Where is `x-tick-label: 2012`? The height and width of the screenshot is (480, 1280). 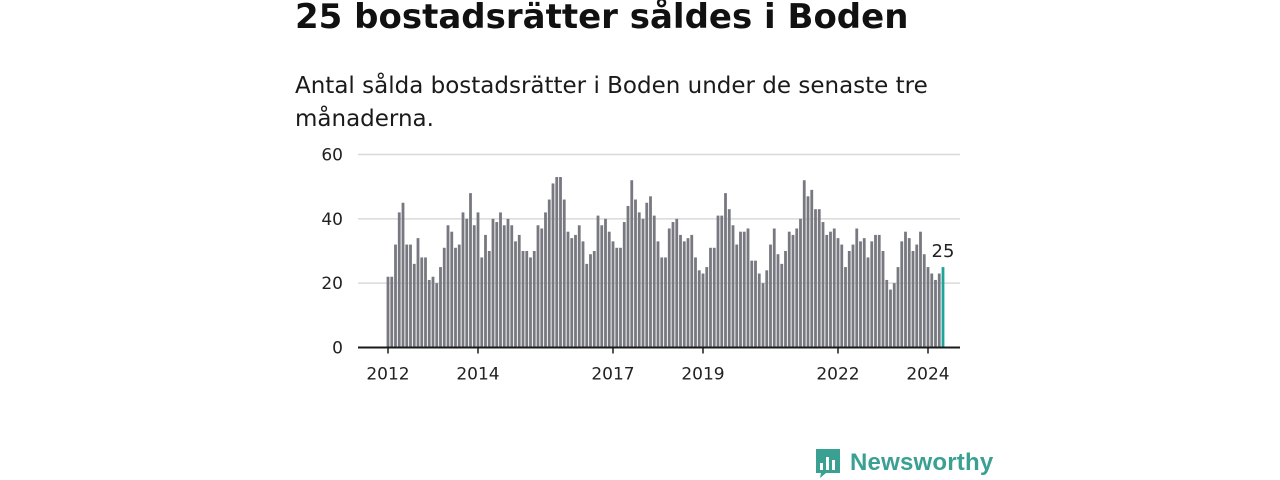
x-tick-label: 2012 is located at coordinates (387, 375).